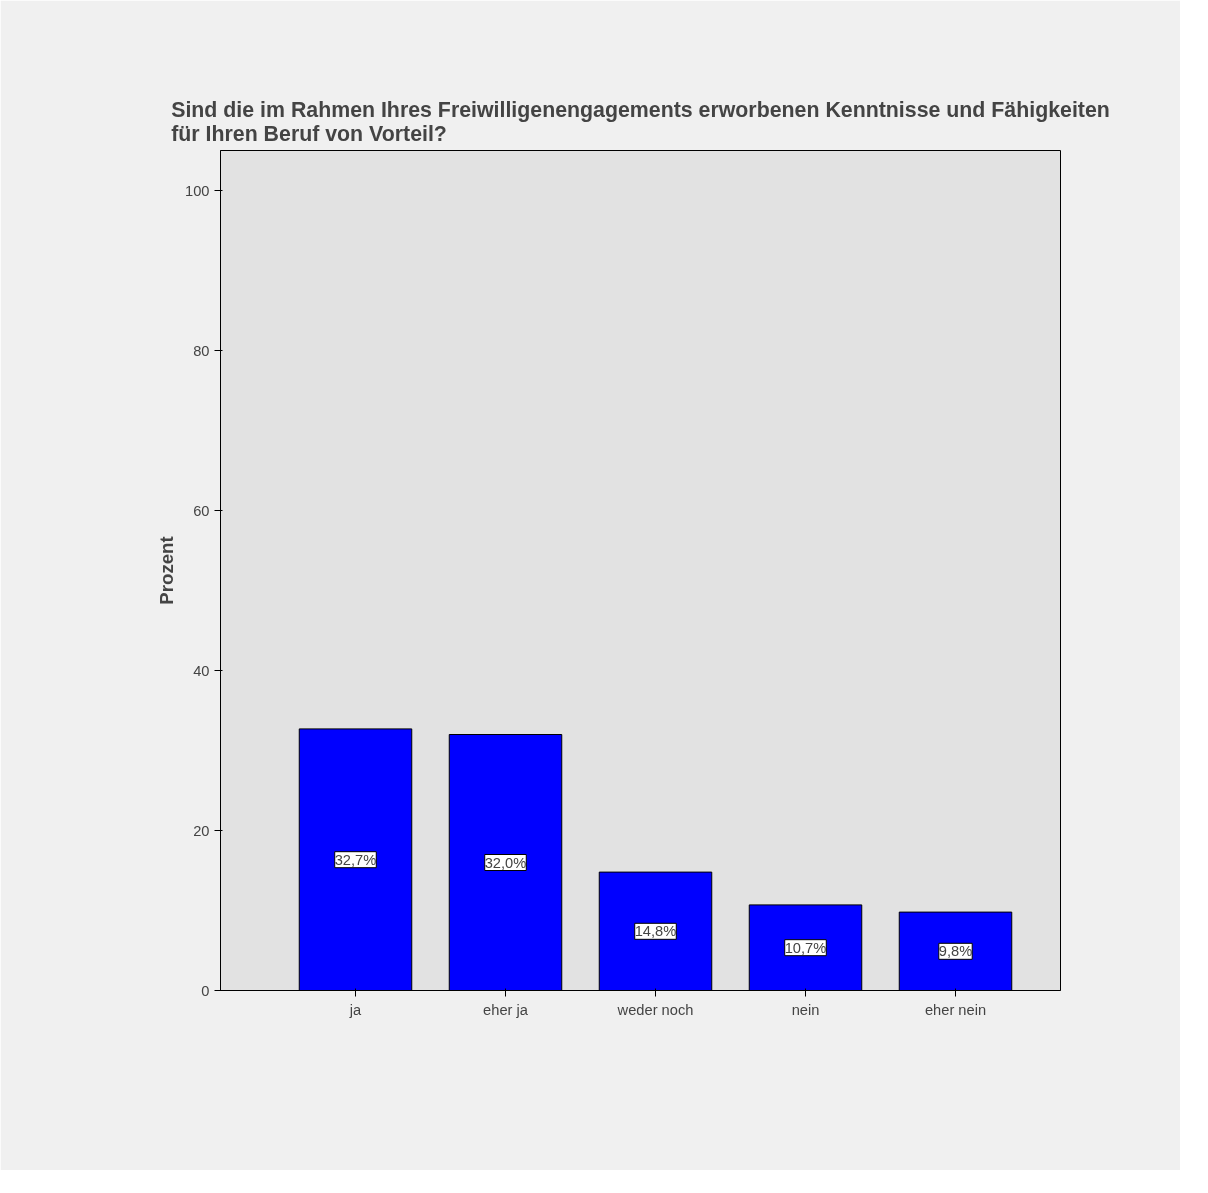 This screenshot has height=1193, width=1208. What do you see at coordinates (201, 510) in the screenshot?
I see `y-tick-label: 60` at bounding box center [201, 510].